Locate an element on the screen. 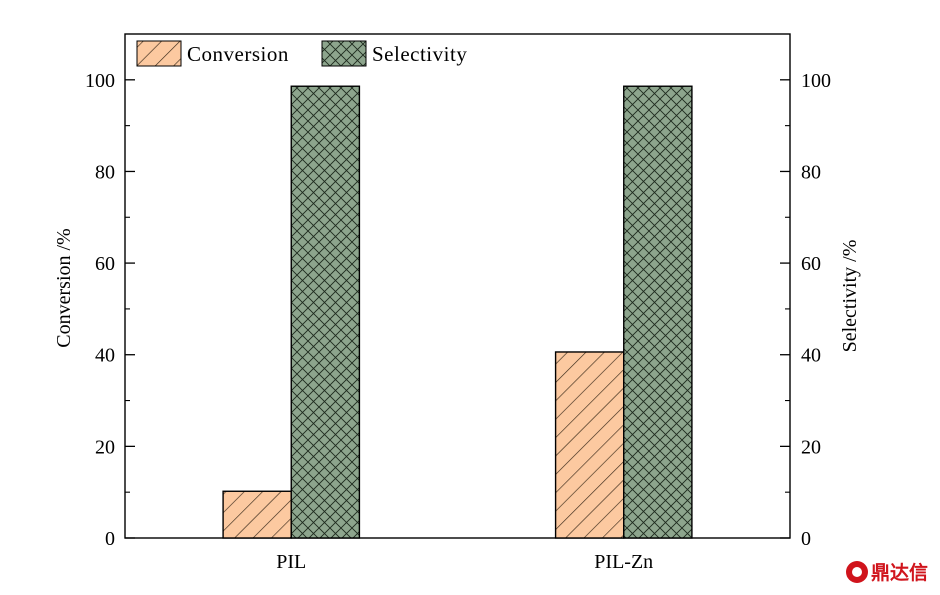 This screenshot has width=940, height=595. watermark-text: 鼎达信 is located at coordinates (899, 573).